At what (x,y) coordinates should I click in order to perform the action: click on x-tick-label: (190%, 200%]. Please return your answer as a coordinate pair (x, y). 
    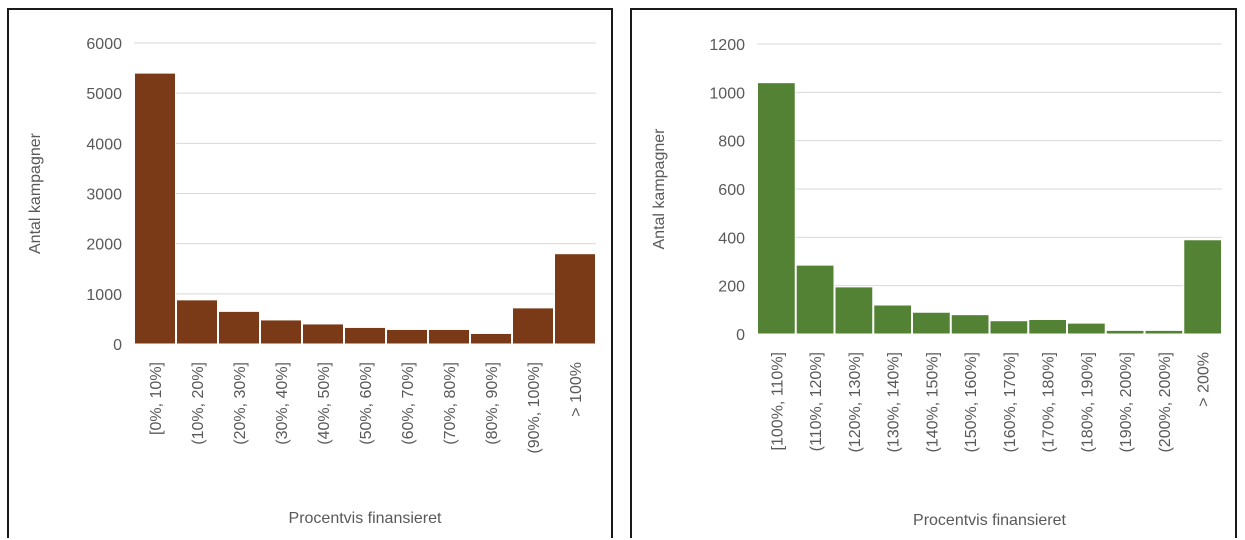
    Looking at the image, I should click on (1126, 402).